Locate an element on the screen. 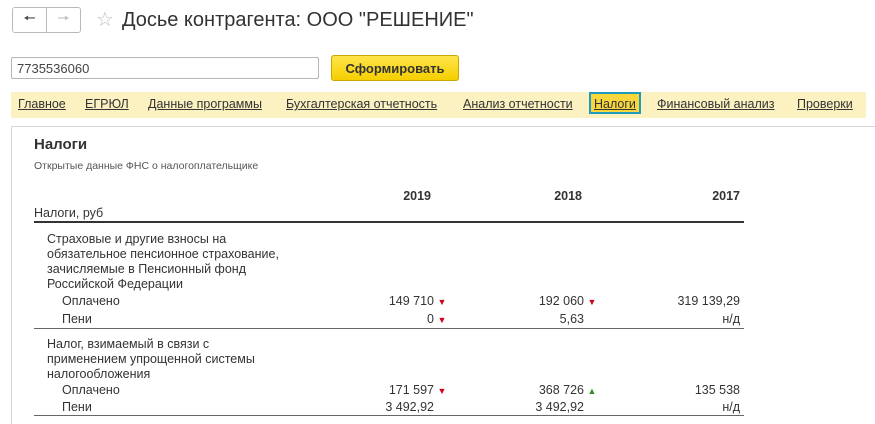 Image resolution: width=875 pixels, height=424 pixels. arrow-right-icon: 🠖 is located at coordinates (63, 18).